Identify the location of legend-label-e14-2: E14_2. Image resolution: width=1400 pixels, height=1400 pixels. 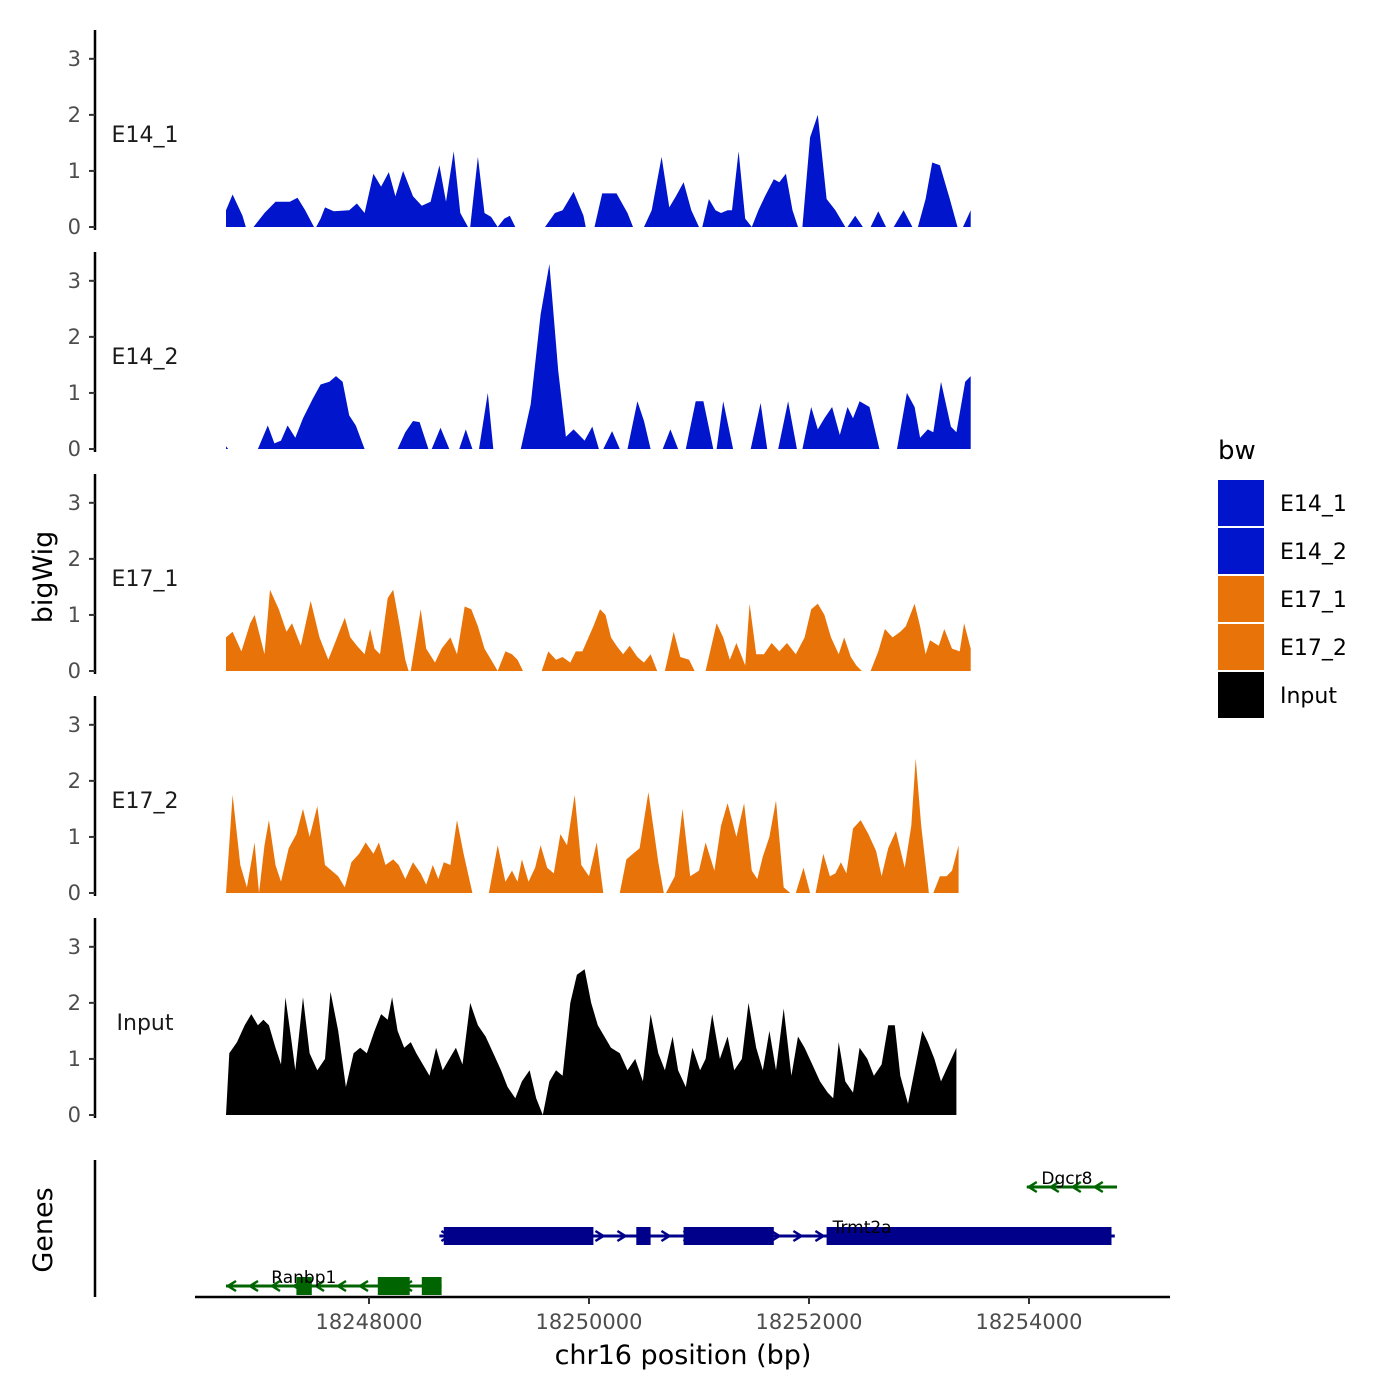
(1313, 552).